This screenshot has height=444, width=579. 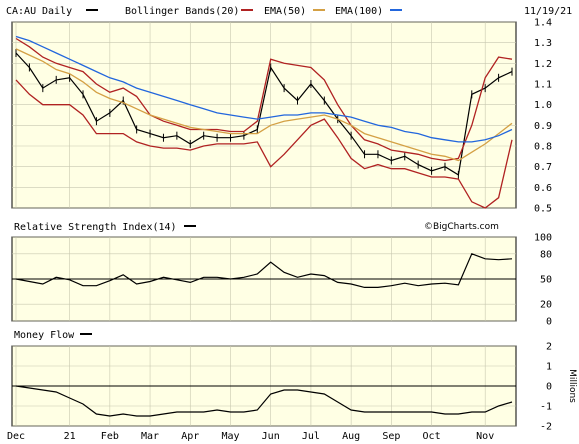 What do you see at coordinates (110, 436) in the screenshot?
I see `x-tick-label: Feb` at bounding box center [110, 436].